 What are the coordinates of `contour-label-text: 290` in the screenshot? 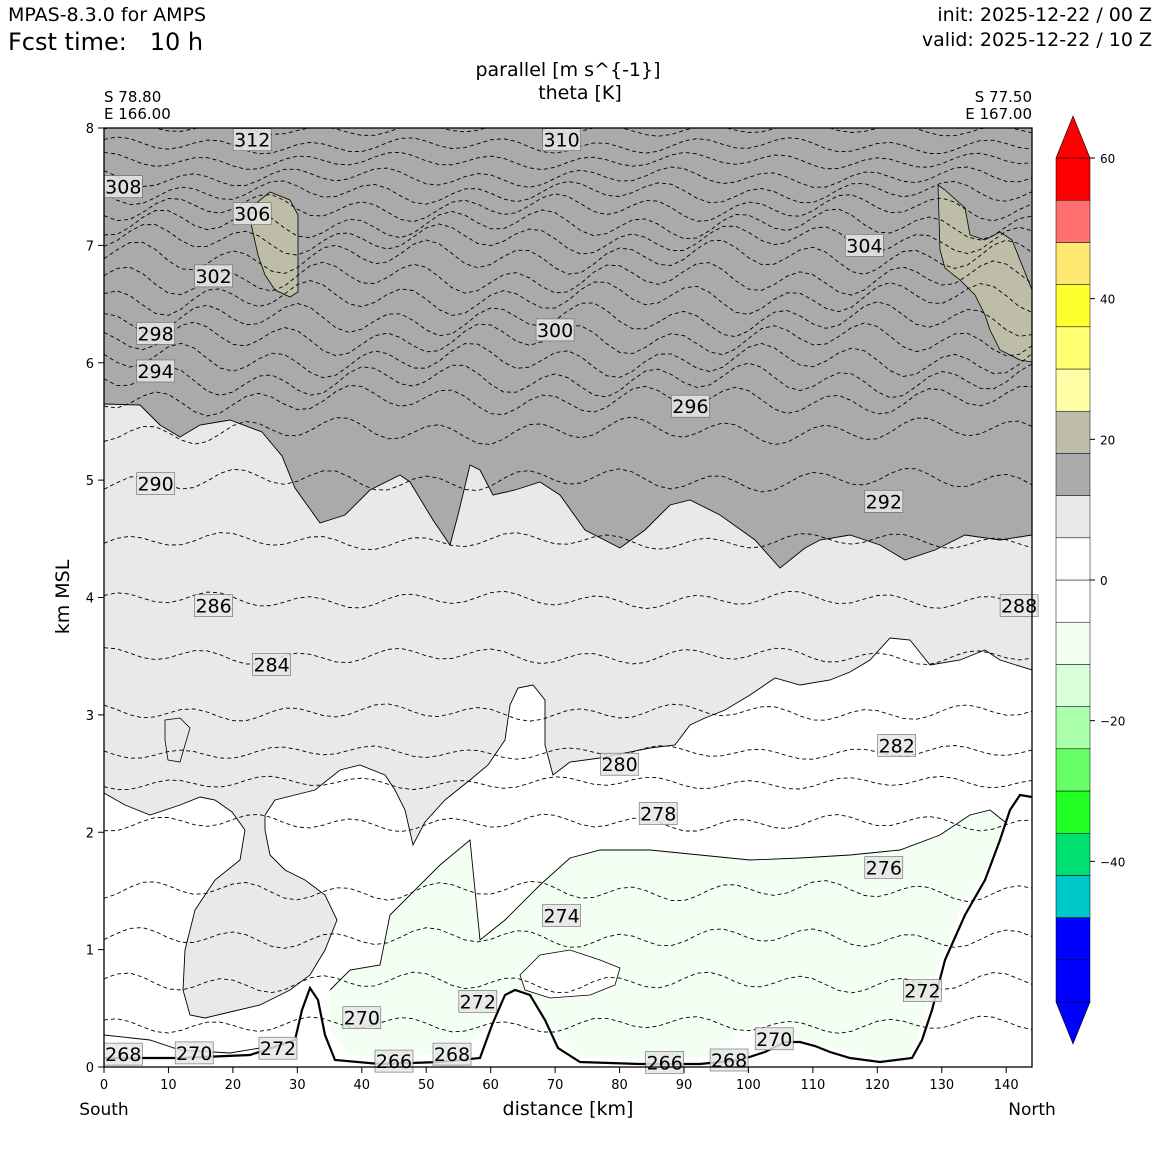 It's located at (155, 485).